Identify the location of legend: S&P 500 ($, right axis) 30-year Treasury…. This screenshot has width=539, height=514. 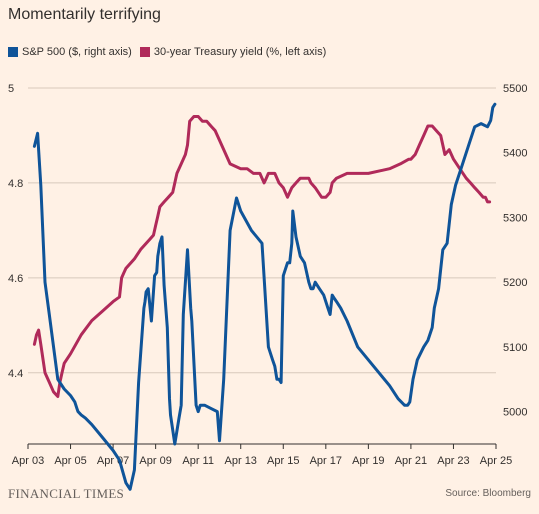
(171, 52).